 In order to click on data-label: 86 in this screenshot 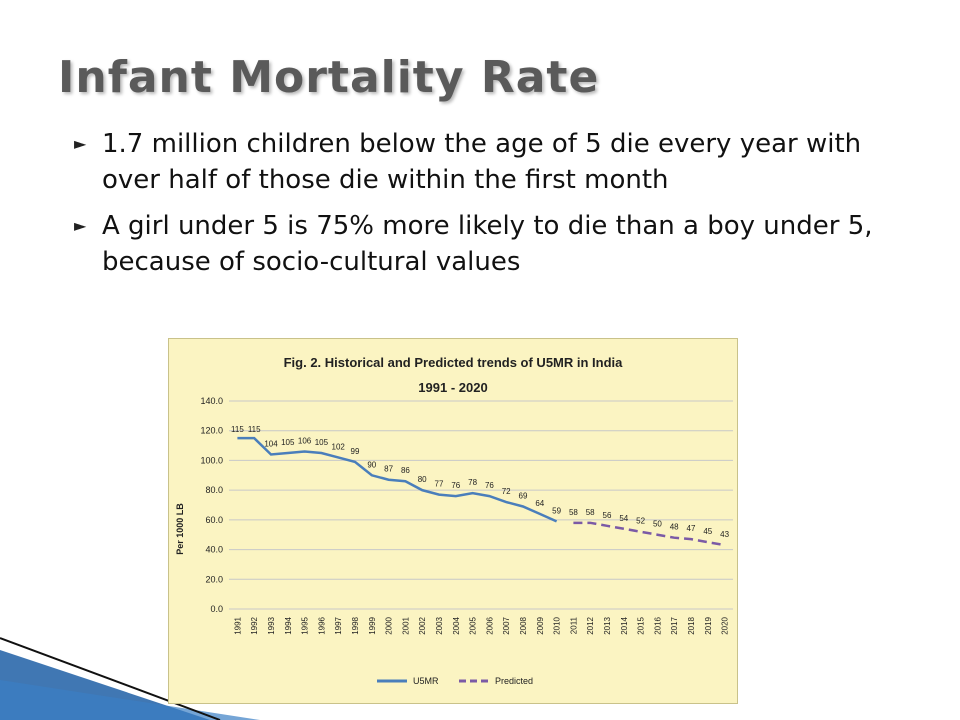, I will do `click(405, 470)`.